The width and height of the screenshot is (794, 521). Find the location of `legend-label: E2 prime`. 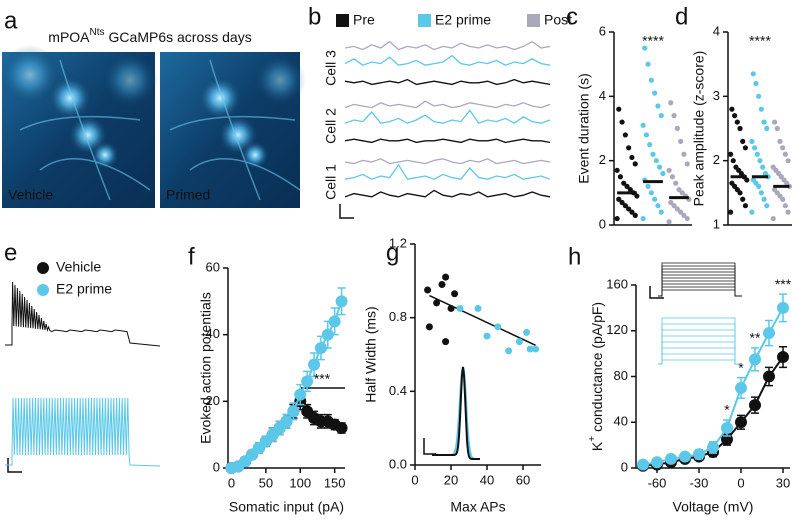

legend-label: E2 prime is located at coordinates (84, 289).